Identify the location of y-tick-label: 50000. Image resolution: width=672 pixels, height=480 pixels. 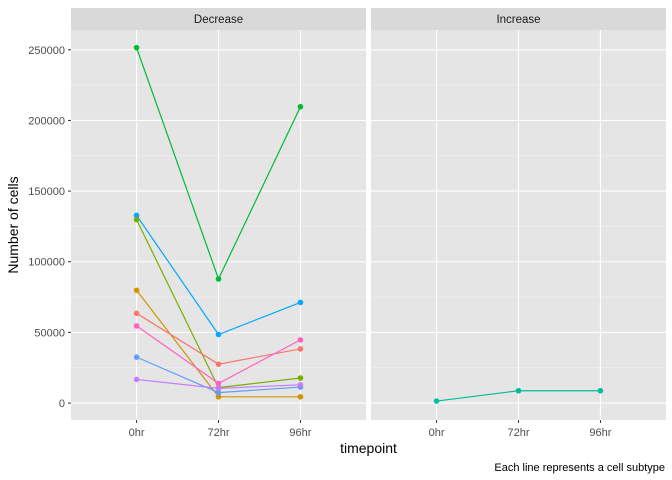
(49, 333).